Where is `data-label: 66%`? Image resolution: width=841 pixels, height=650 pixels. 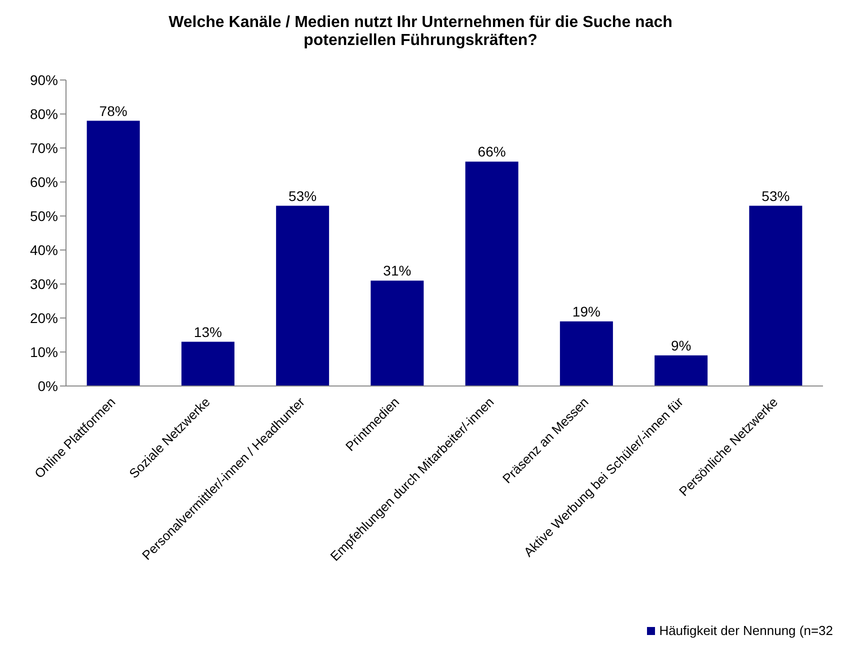
data-label: 66% is located at coordinates (492, 152).